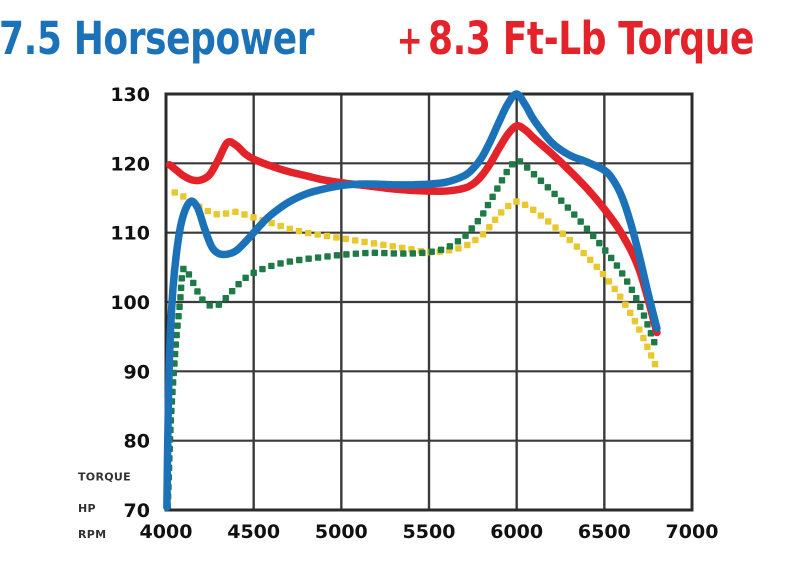 Image resolution: width=800 pixels, height=563 pixels. Describe the element at coordinates (157, 38) in the screenshot. I see `headline-hp-text: 7.5 Horsepower` at that location.